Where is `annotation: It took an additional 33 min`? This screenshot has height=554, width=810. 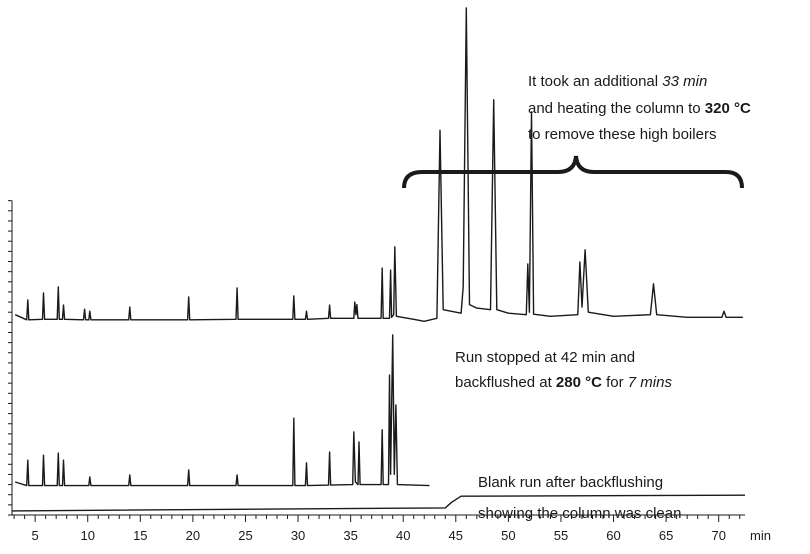 annotation: It took an additional 33 min is located at coordinates (617, 81).